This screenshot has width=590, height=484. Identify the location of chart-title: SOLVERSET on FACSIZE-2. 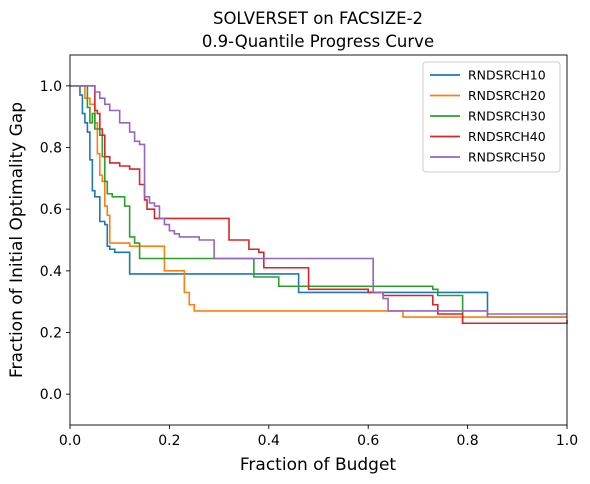
(318, 18).